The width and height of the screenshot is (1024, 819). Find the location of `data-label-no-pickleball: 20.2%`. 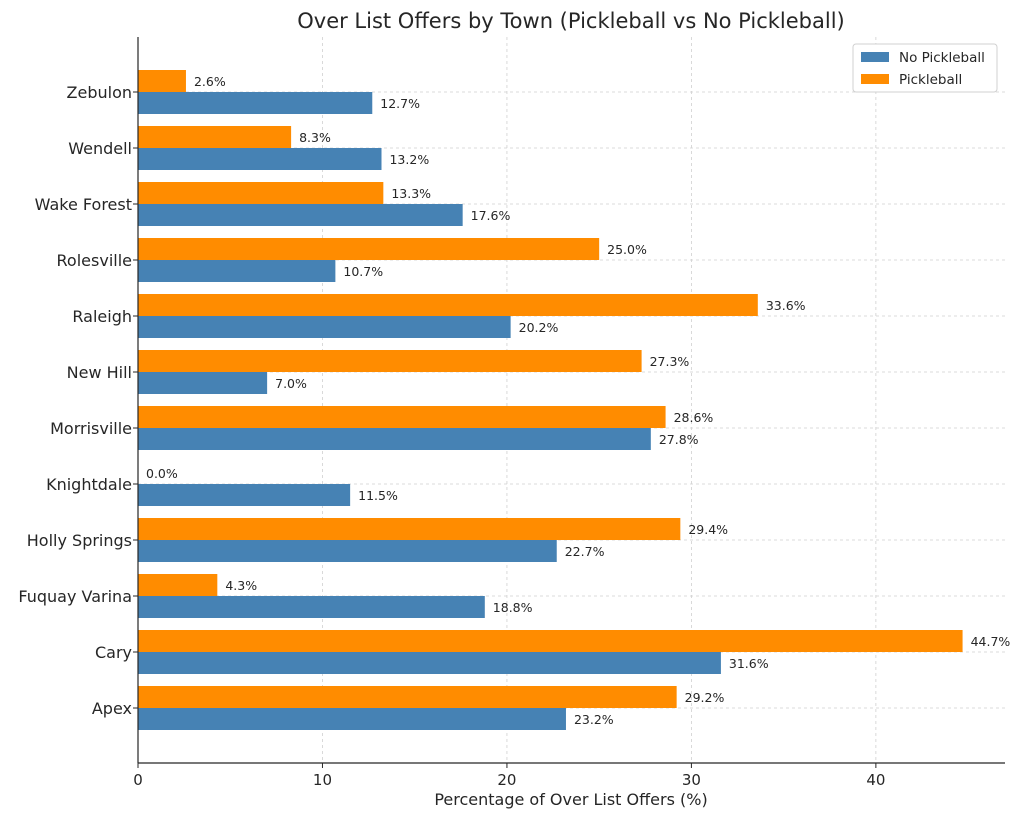

data-label-no-pickleball: 20.2% is located at coordinates (539, 327).